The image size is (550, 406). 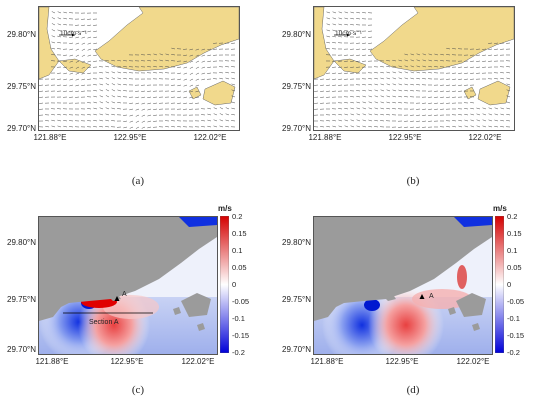 I want to click on scale-arrow-head, so click(x=348, y=35).